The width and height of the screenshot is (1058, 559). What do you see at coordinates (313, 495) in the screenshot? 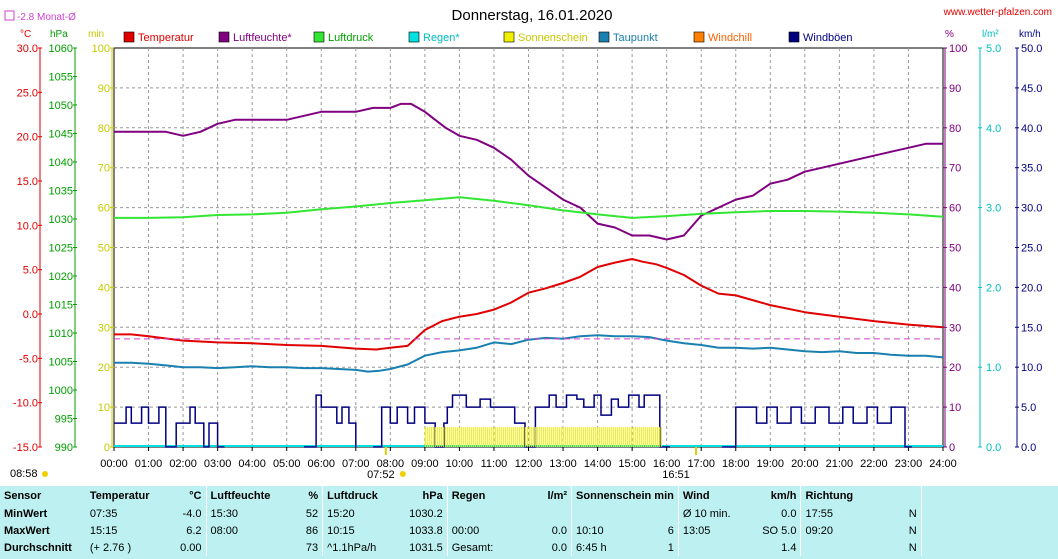
I see `header-hum-unit: %` at bounding box center [313, 495].